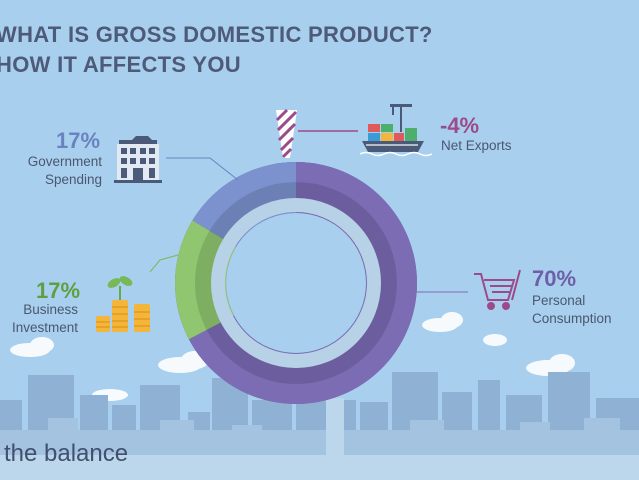  I want to click on government-spending-label: Government Spending, so click(64, 170).